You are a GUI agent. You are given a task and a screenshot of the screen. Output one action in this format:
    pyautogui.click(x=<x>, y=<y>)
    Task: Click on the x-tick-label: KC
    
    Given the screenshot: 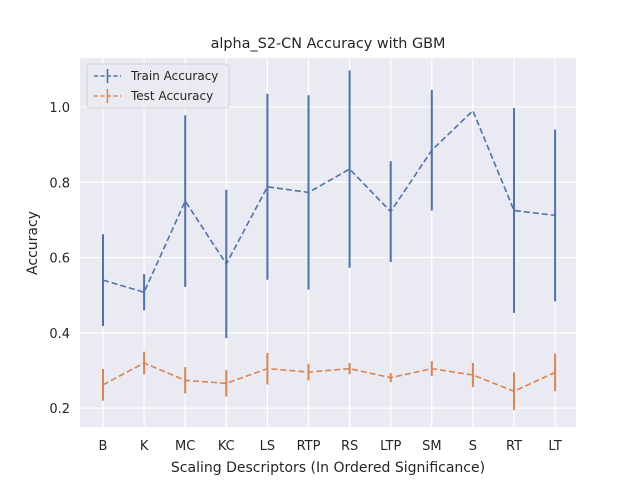 What is the action you would take?
    pyautogui.click(x=226, y=446)
    